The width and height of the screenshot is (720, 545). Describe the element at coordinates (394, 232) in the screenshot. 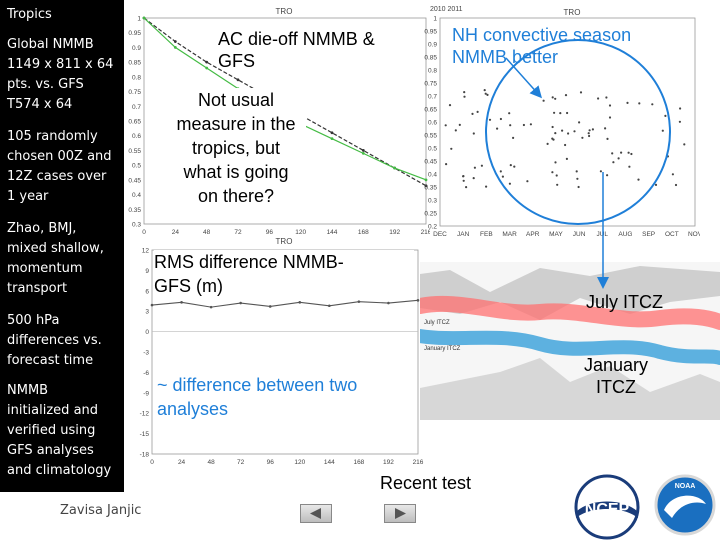

I see `chart1-x-tick: 192` at that location.